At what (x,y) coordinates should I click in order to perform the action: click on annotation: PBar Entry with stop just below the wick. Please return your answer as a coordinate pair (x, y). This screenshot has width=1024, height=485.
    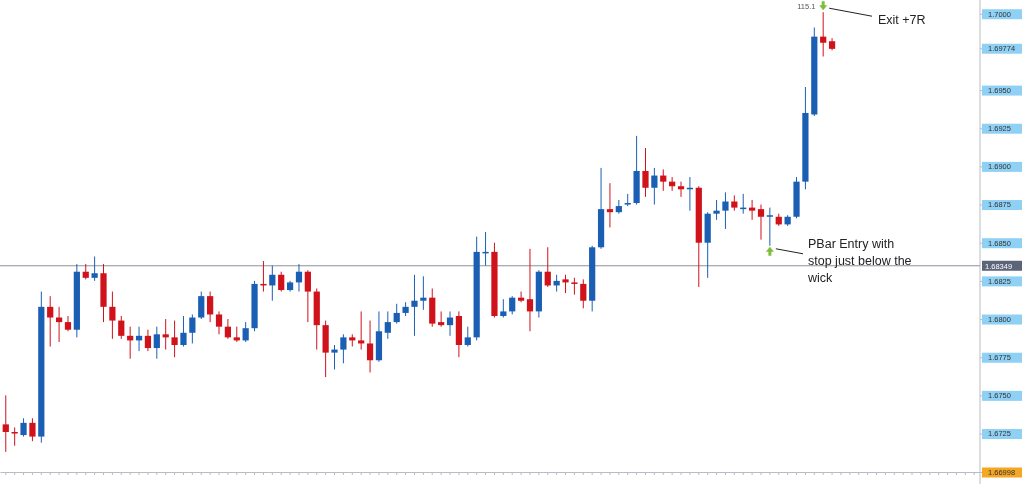
    Looking at the image, I should click on (859, 261).